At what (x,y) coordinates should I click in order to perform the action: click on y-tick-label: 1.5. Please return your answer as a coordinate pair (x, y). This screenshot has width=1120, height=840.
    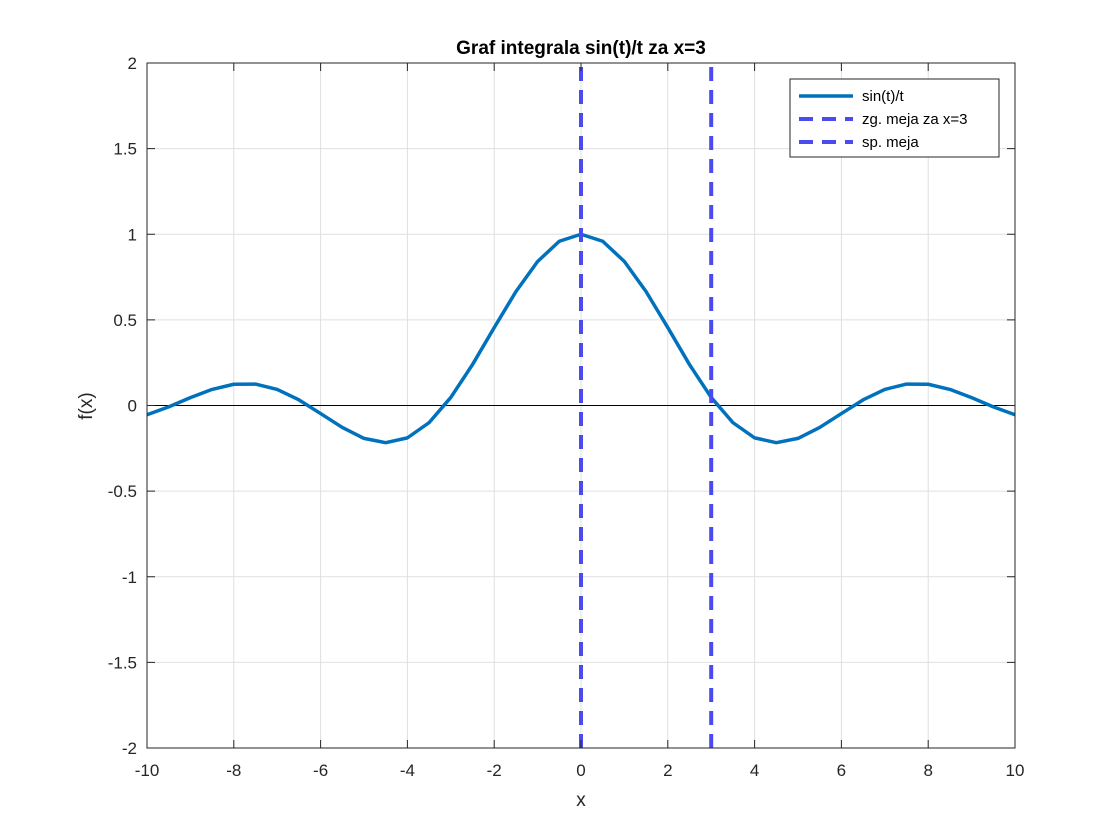
    Looking at the image, I should click on (125, 149).